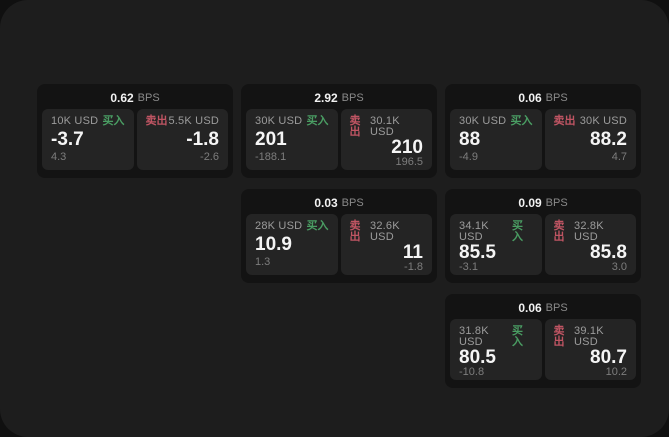  What do you see at coordinates (88, 139) in the screenshot?
I see `buy-panel: 10K USD 买入 -3.7 4.3` at bounding box center [88, 139].